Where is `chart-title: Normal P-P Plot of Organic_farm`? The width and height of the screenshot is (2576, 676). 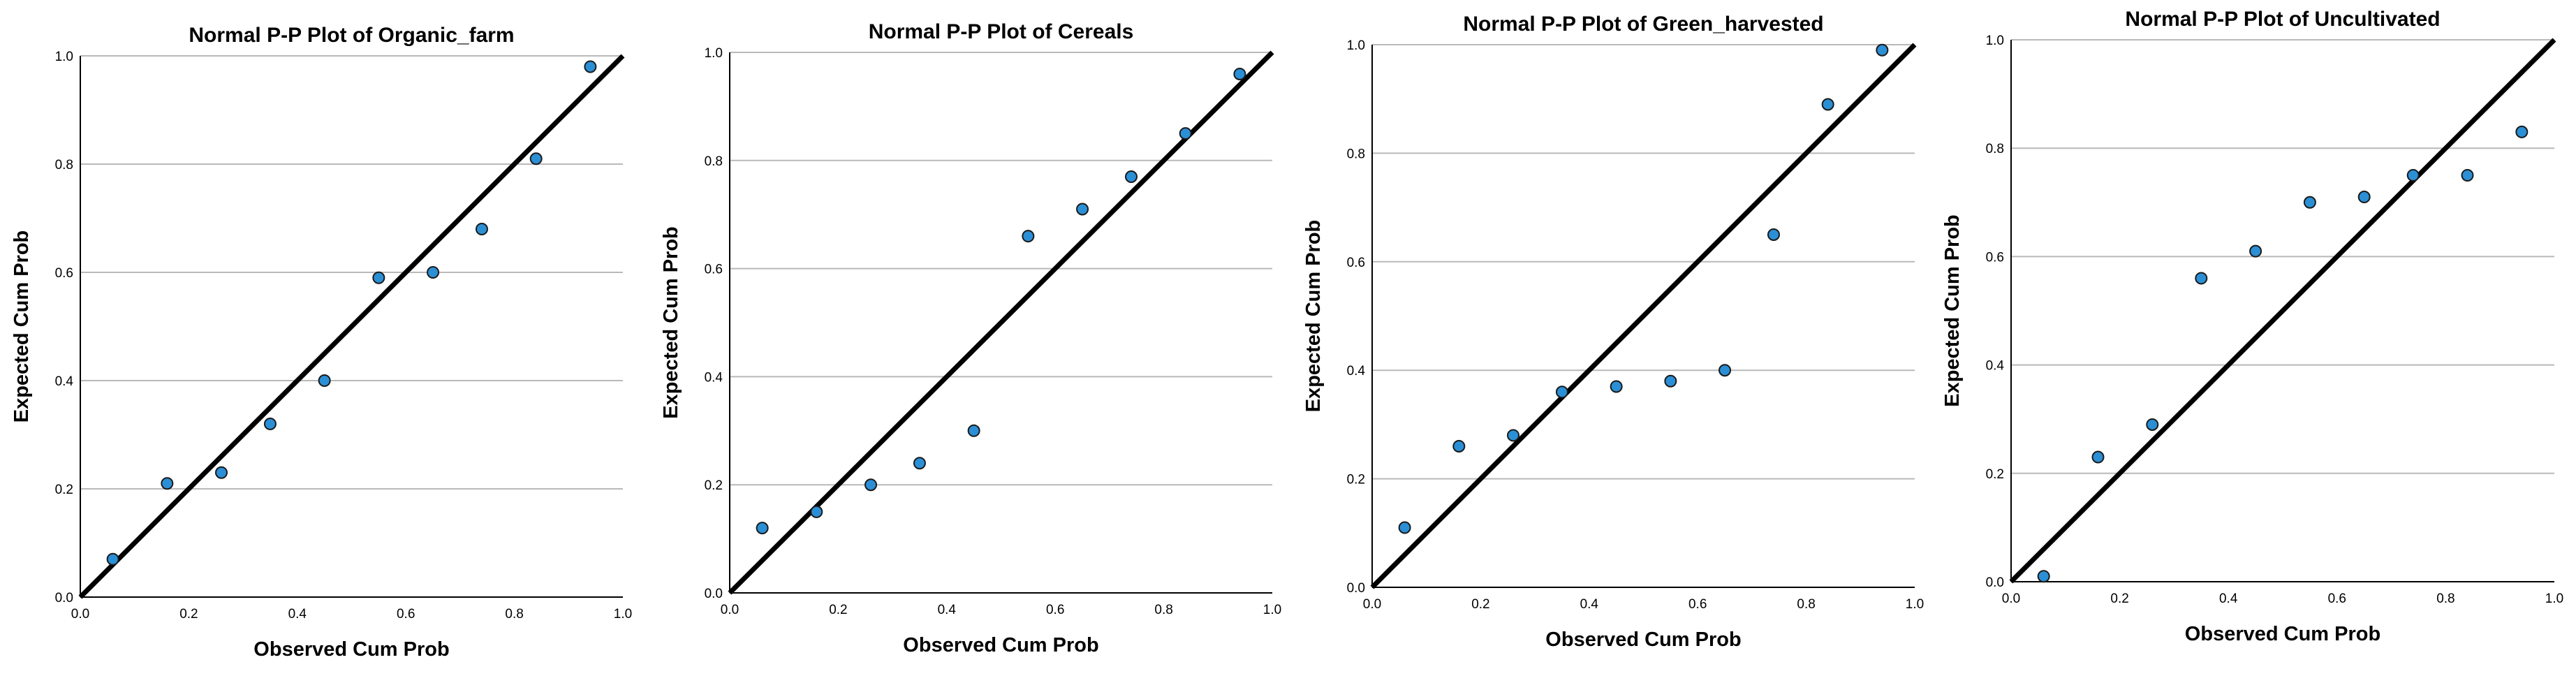
chart-title: Normal P-P Plot of Organic_farm is located at coordinates (351, 35).